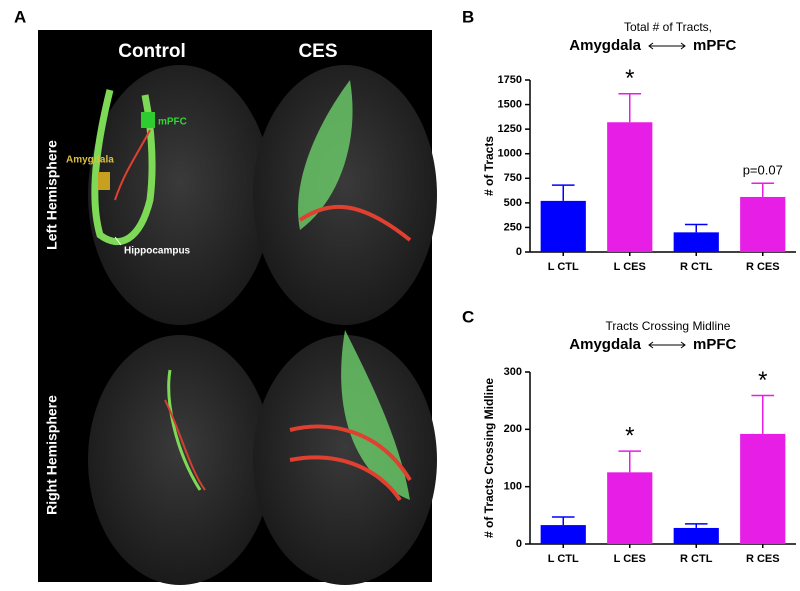  What do you see at coordinates (489, 458) in the screenshot?
I see `y-axis-label: # of Tracts Crossing Midline` at bounding box center [489, 458].